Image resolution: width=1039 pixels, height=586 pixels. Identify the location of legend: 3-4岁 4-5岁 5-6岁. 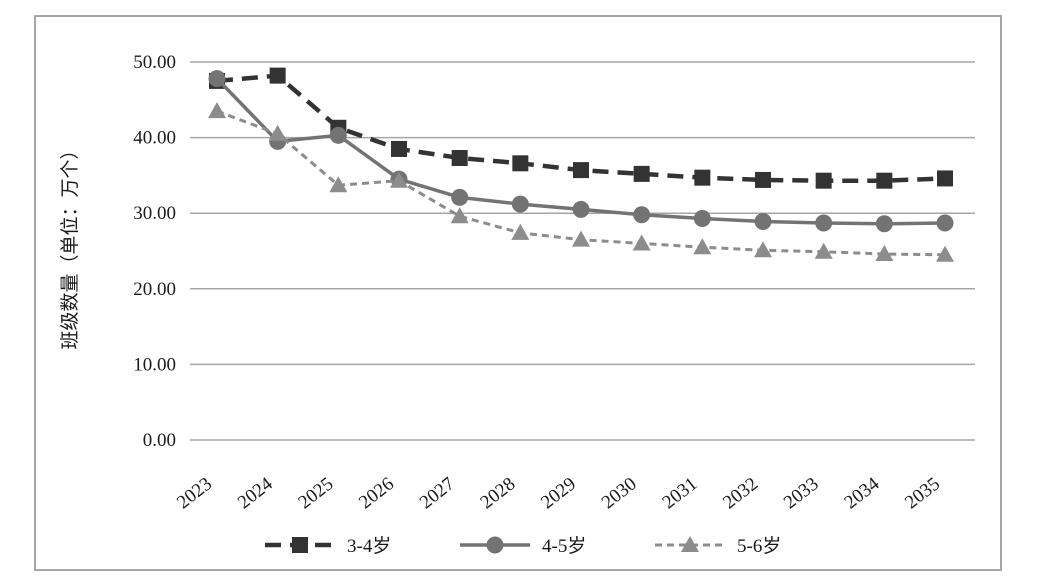
(523, 546).